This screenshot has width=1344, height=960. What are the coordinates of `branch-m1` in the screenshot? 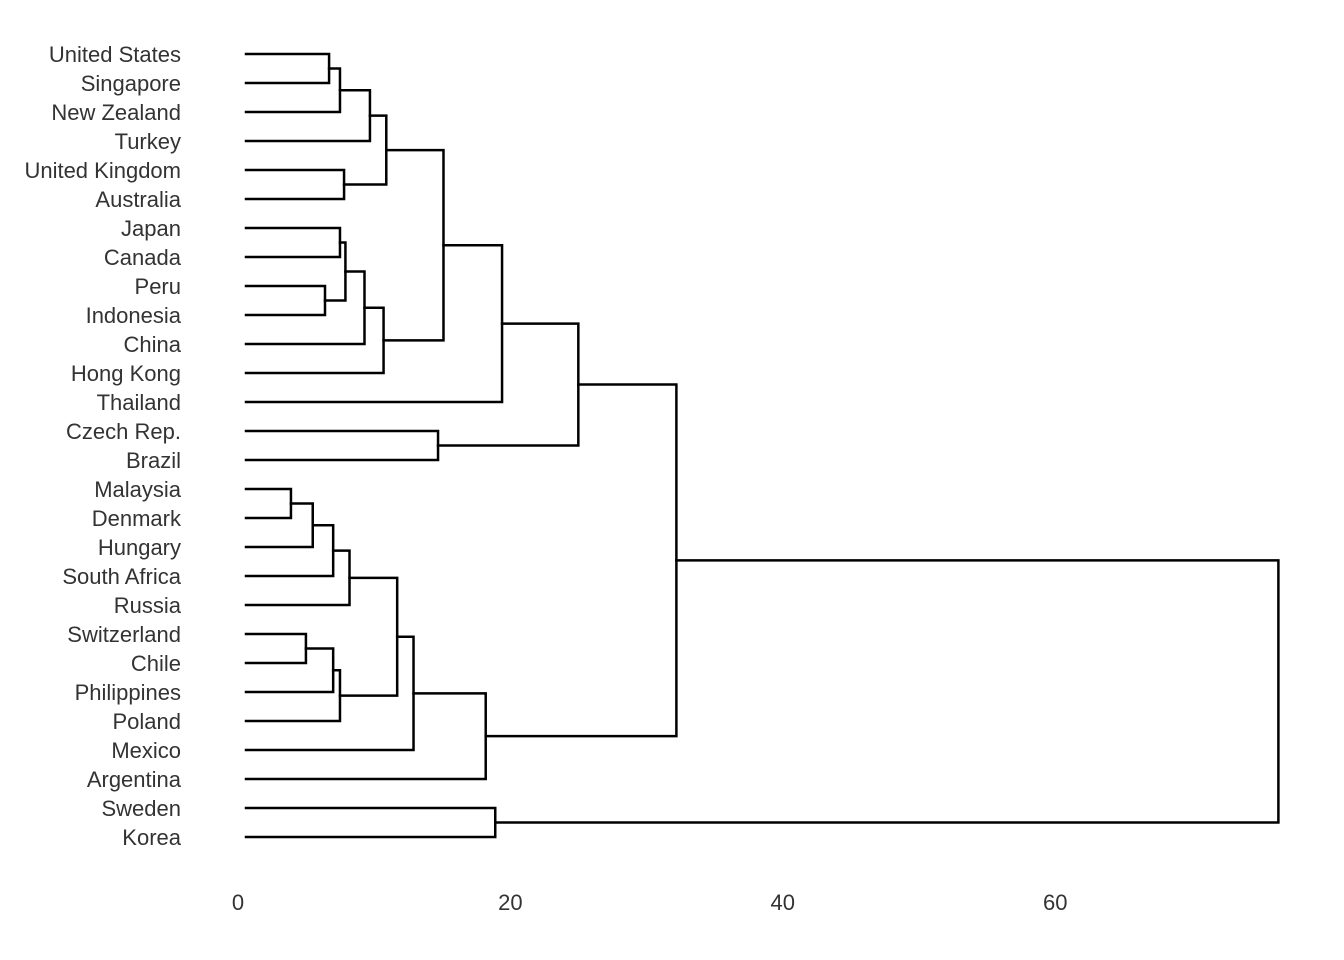 It's located at (287, 68).